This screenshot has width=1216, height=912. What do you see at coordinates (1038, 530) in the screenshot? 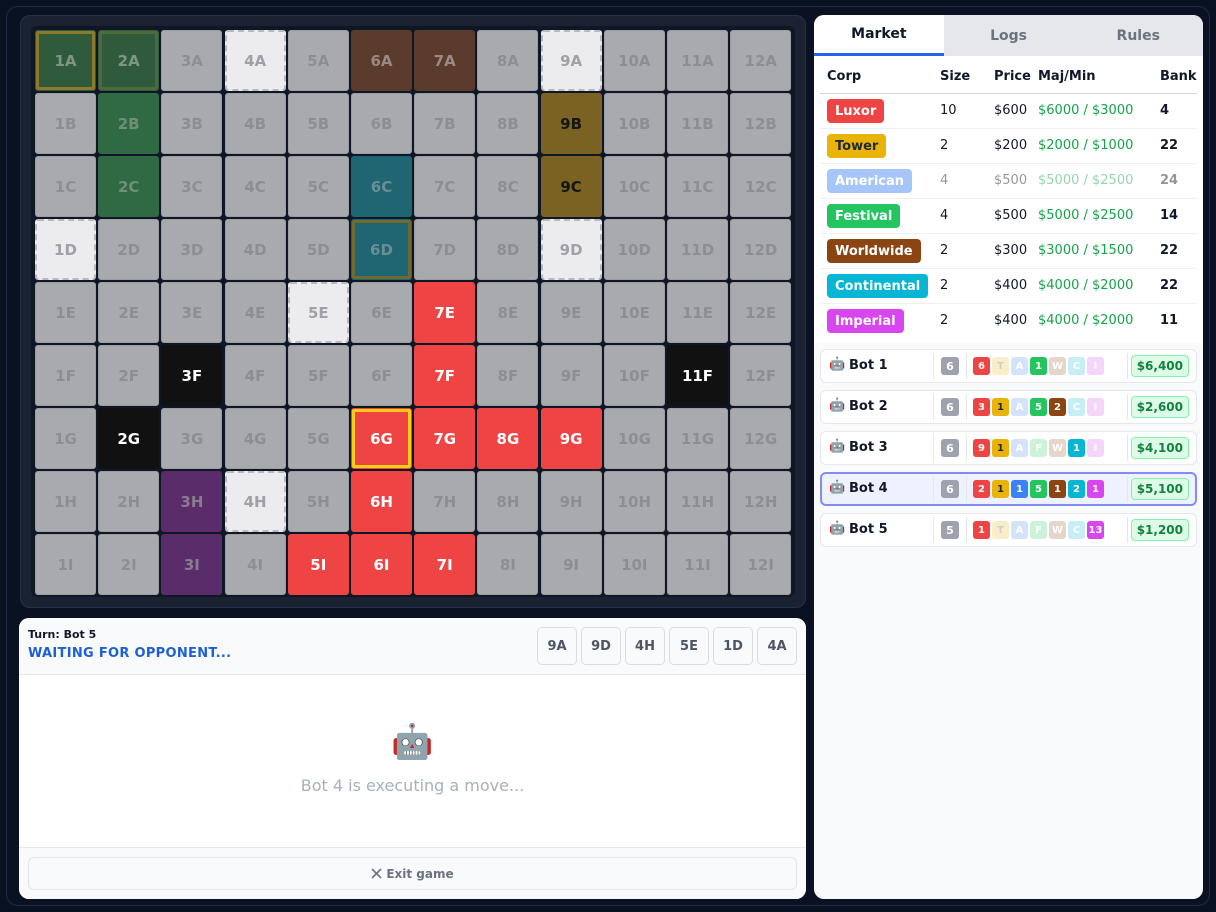
I see `stock-chip: F` at bounding box center [1038, 530].